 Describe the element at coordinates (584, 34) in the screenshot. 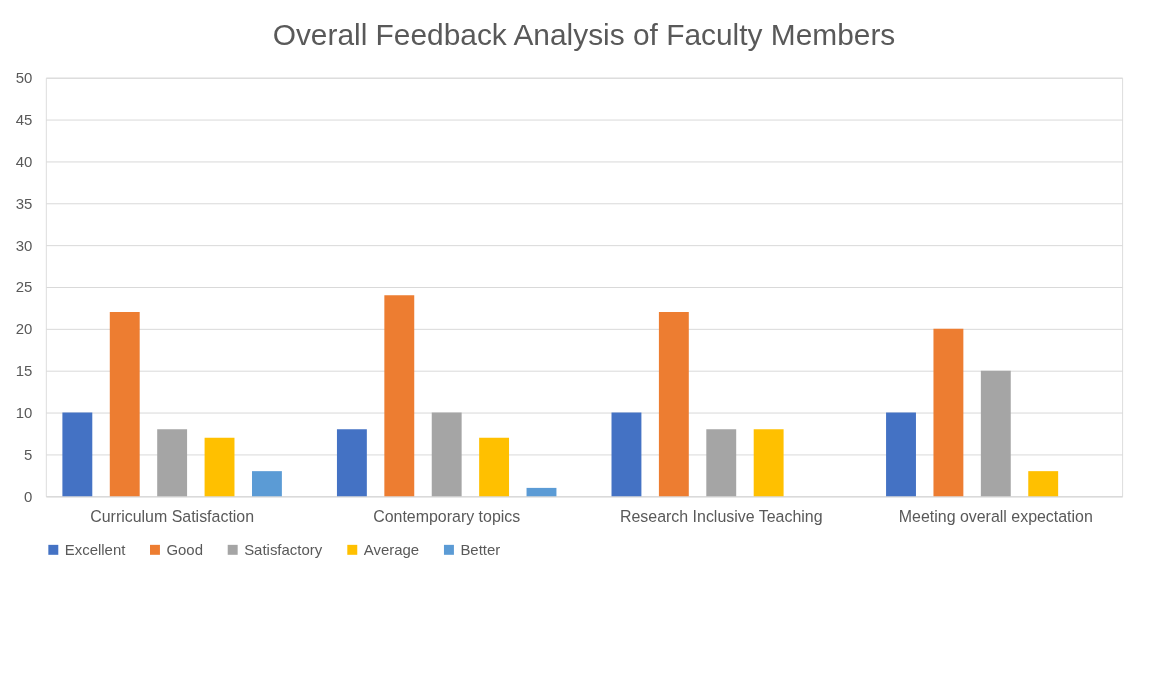

I see `chart-title: Overall Feedback Analysis of Faculty Members` at that location.